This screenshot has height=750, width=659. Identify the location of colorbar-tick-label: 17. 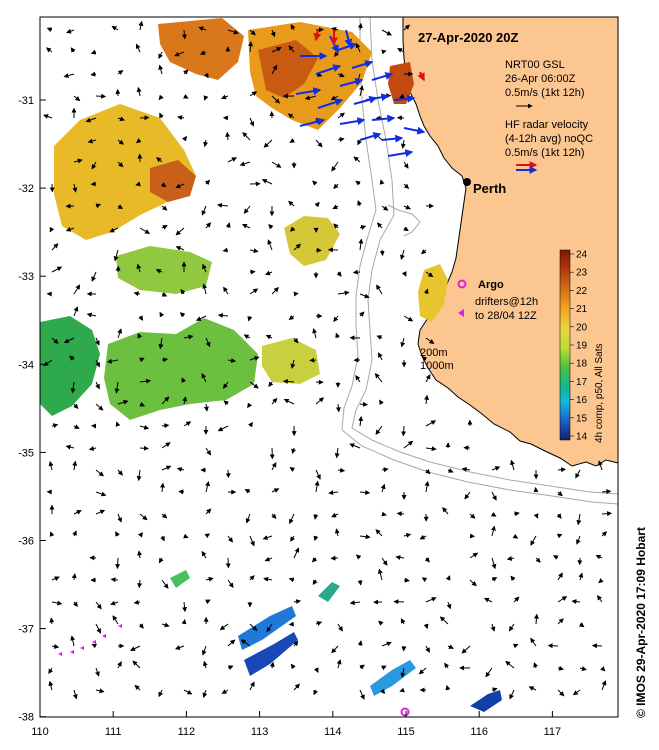
(582, 382).